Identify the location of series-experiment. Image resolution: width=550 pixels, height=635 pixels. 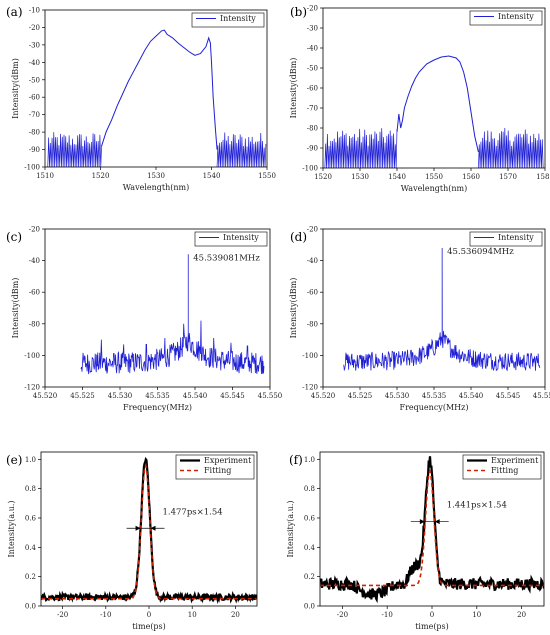
(432, 530).